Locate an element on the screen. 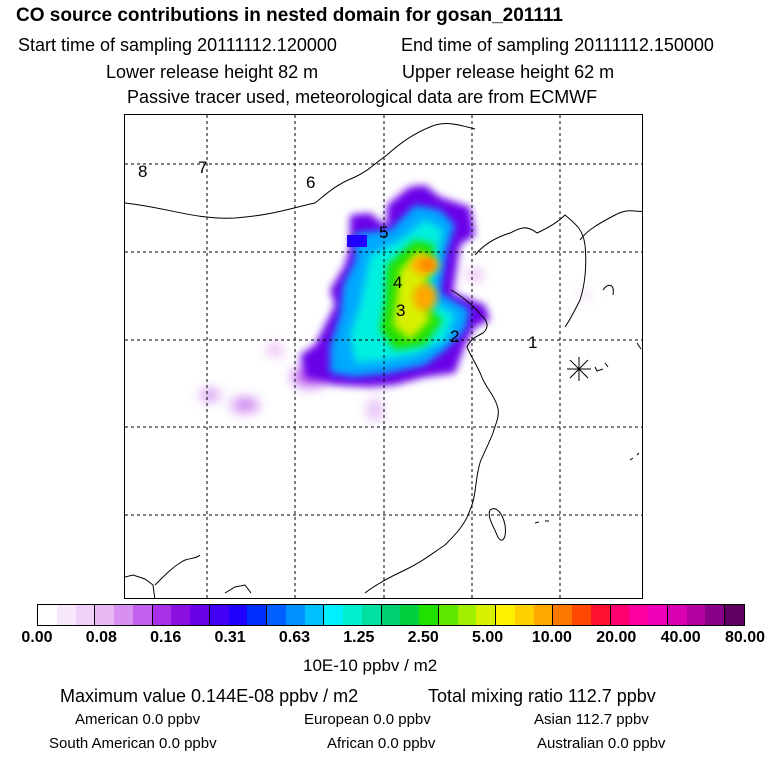 Image resolution: width=768 pixels, height=768 pixels. colorbar-tick-label: 0.31 is located at coordinates (230, 637).